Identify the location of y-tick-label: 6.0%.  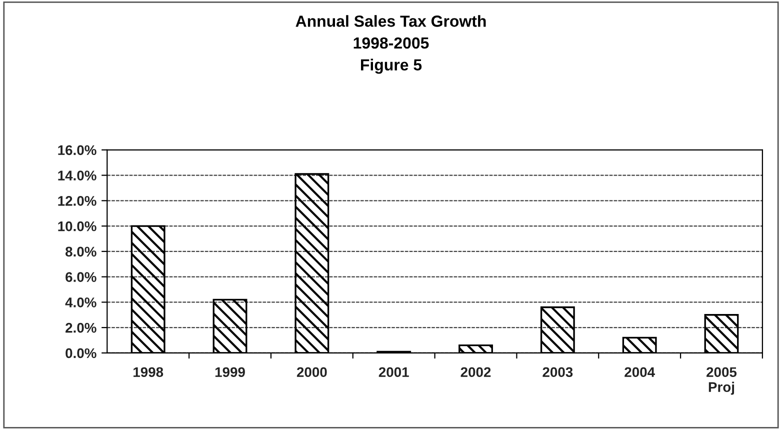
(81, 277).